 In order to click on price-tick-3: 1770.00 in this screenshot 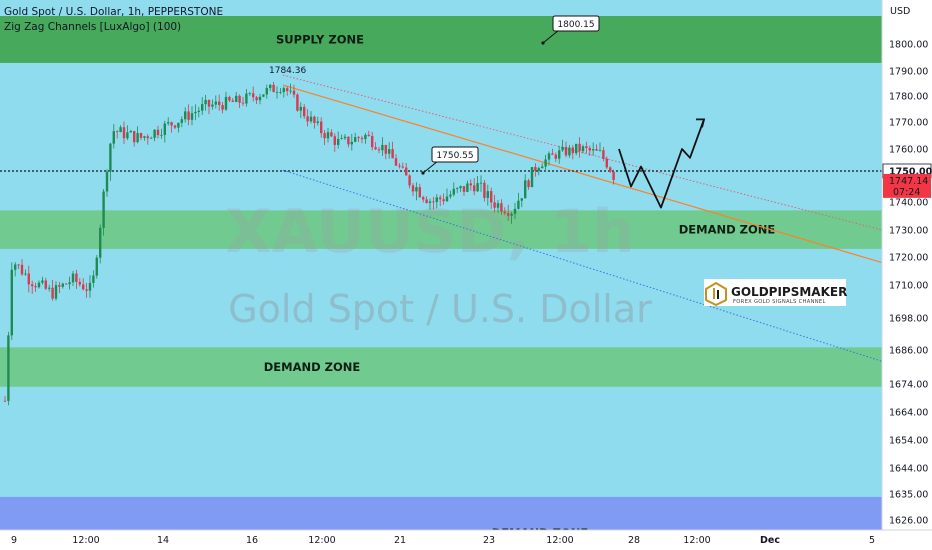, I will do `click(908, 123)`.